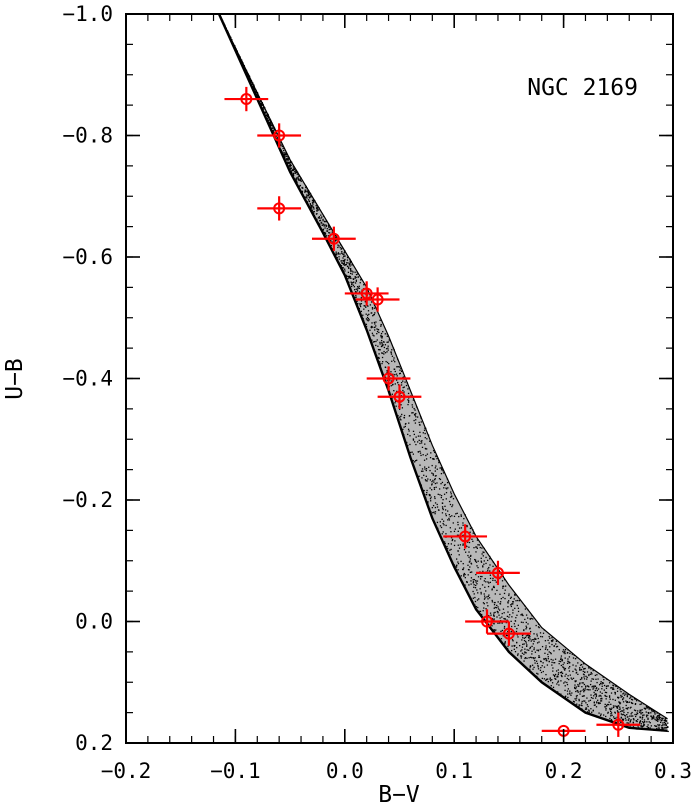 This screenshot has height=809, width=695. What do you see at coordinates (498, 573) in the screenshot?
I see `data-point` at bounding box center [498, 573].